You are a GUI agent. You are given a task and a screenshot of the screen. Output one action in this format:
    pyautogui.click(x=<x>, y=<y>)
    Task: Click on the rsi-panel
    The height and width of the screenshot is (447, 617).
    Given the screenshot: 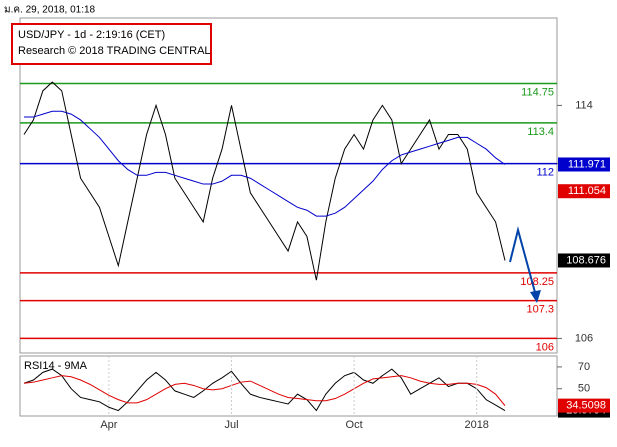 What is the action you would take?
    pyautogui.click(x=288, y=386)
    